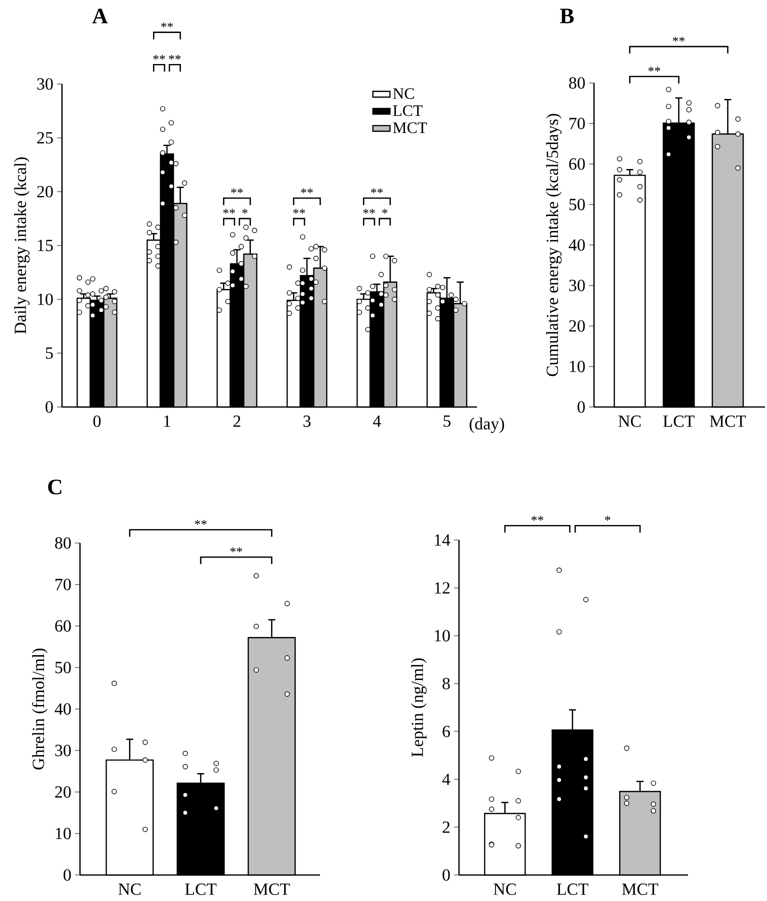 This screenshot has height=901, width=767. I want to click on y-axis-title: Leptin (ng/ml), so click(419, 707).